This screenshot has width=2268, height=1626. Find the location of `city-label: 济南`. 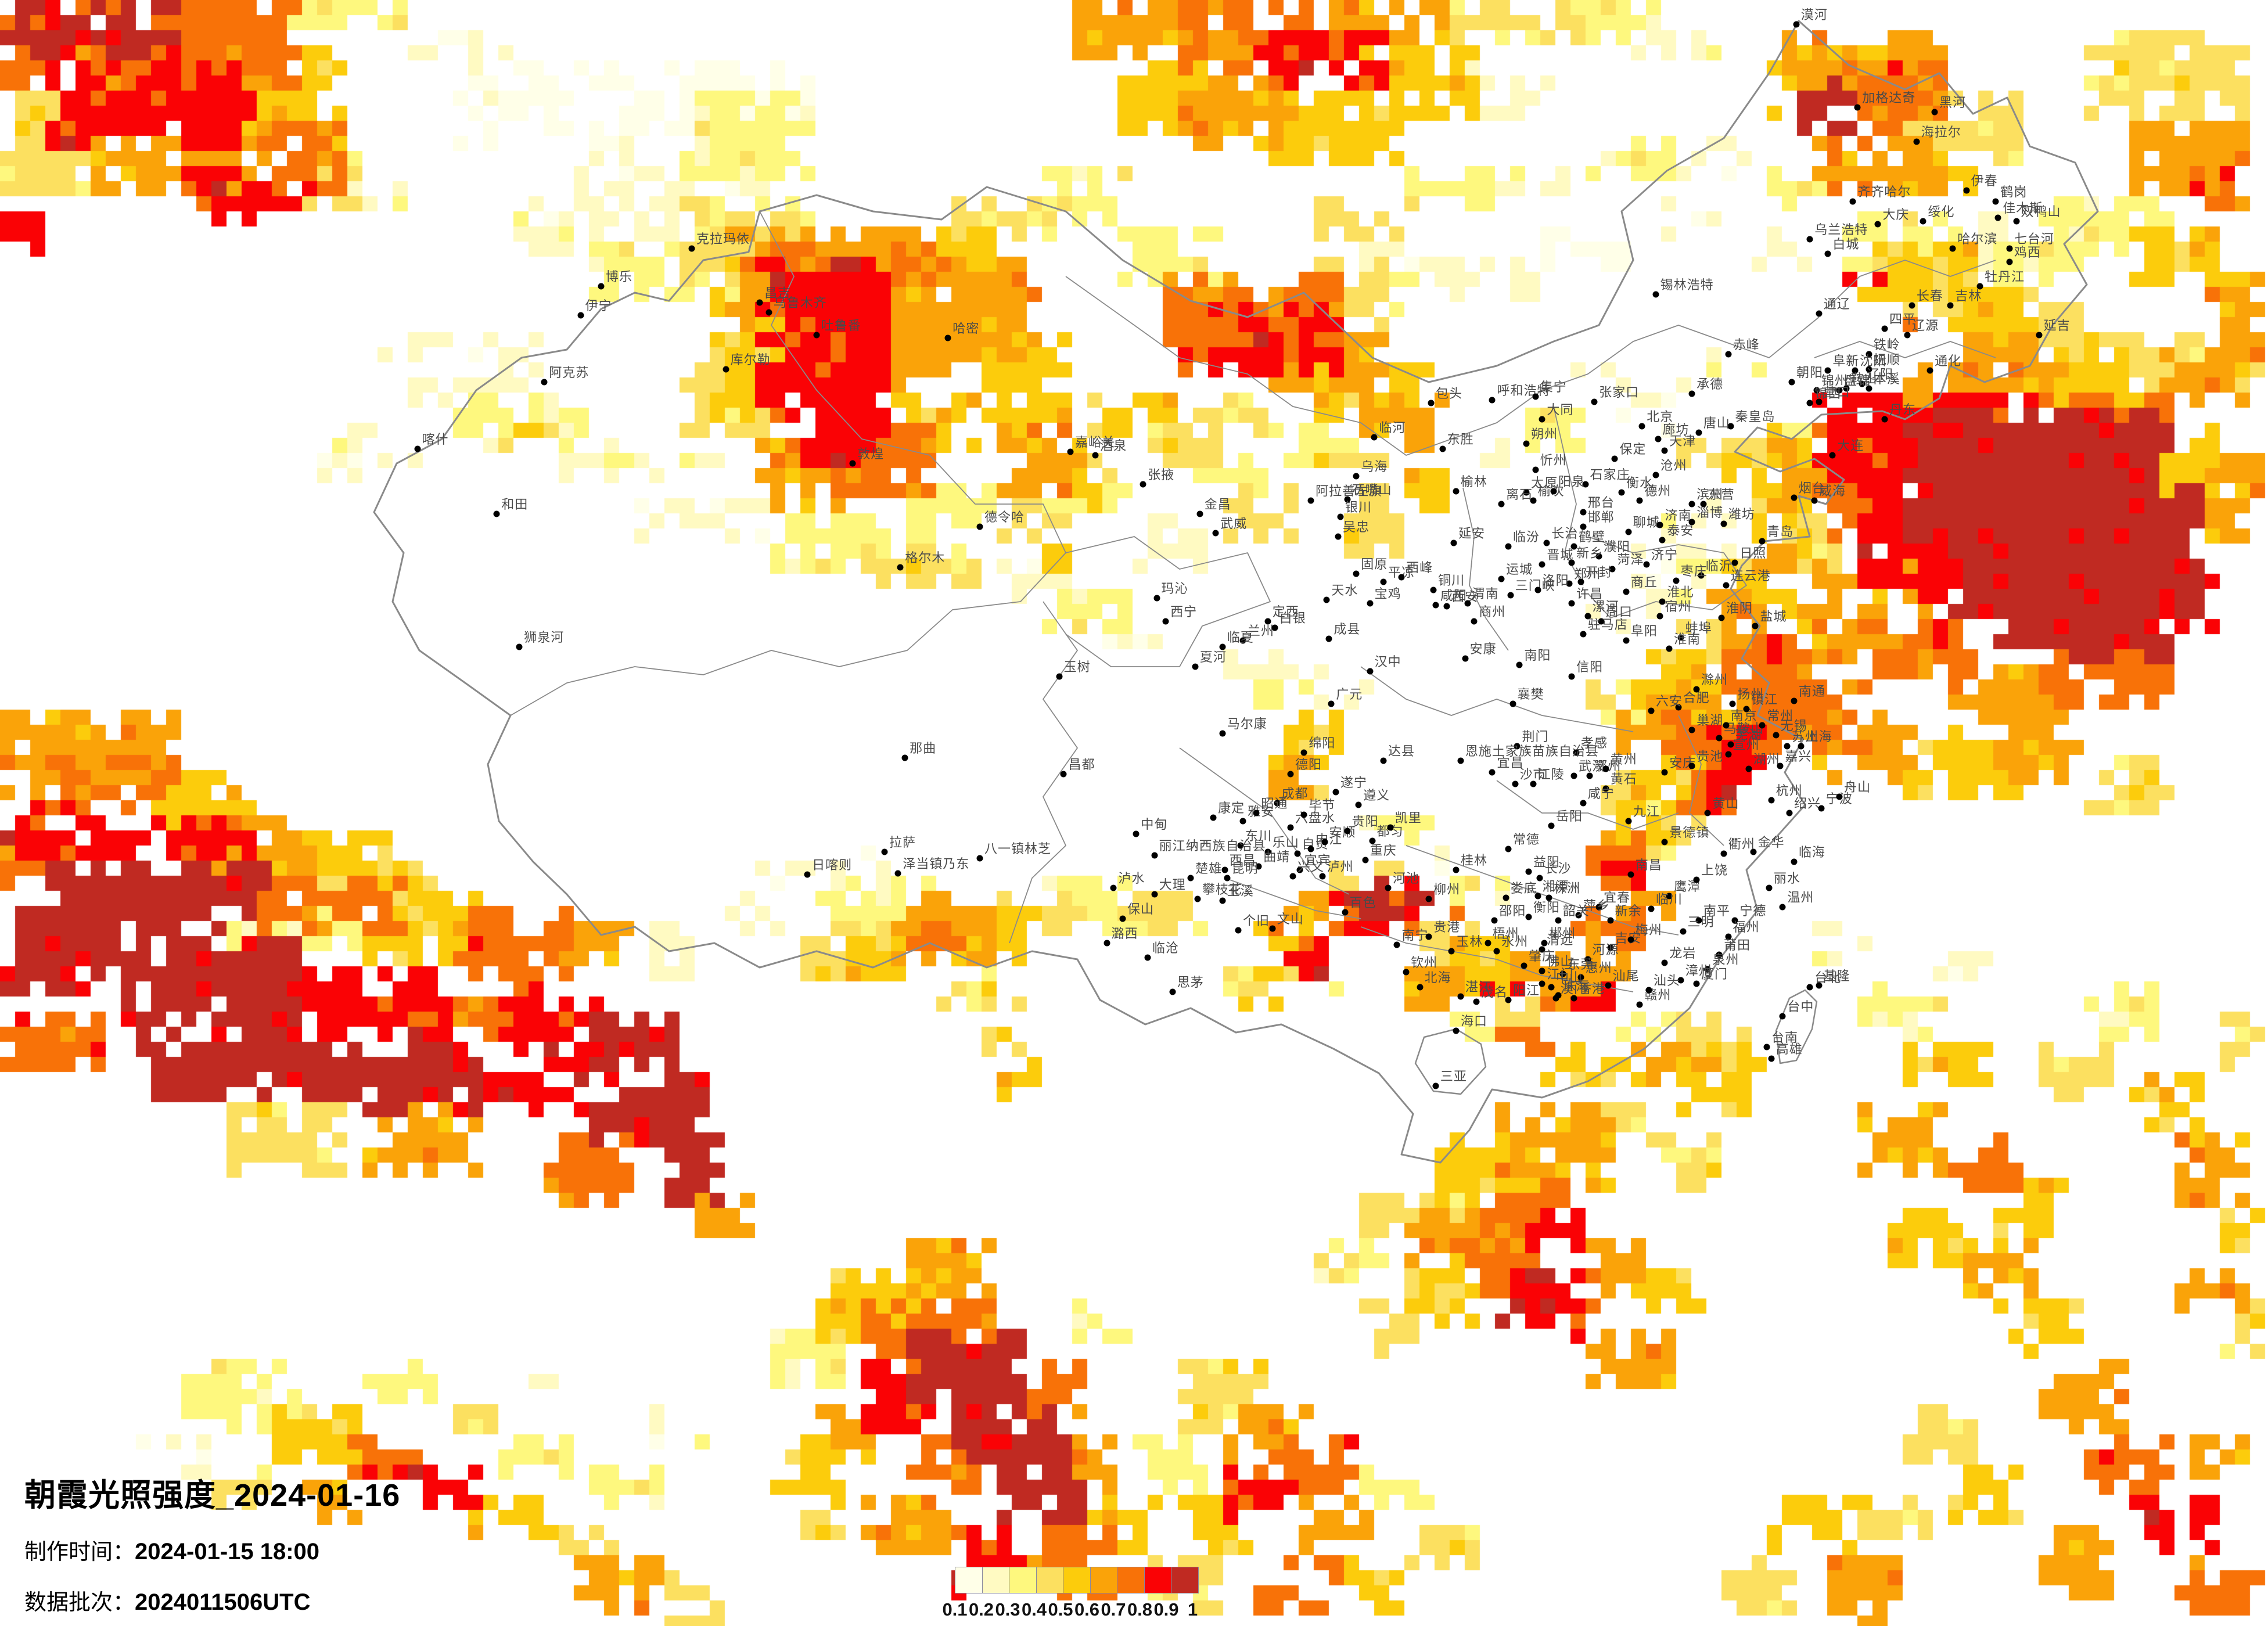

city-label: 济南 is located at coordinates (1678, 515).